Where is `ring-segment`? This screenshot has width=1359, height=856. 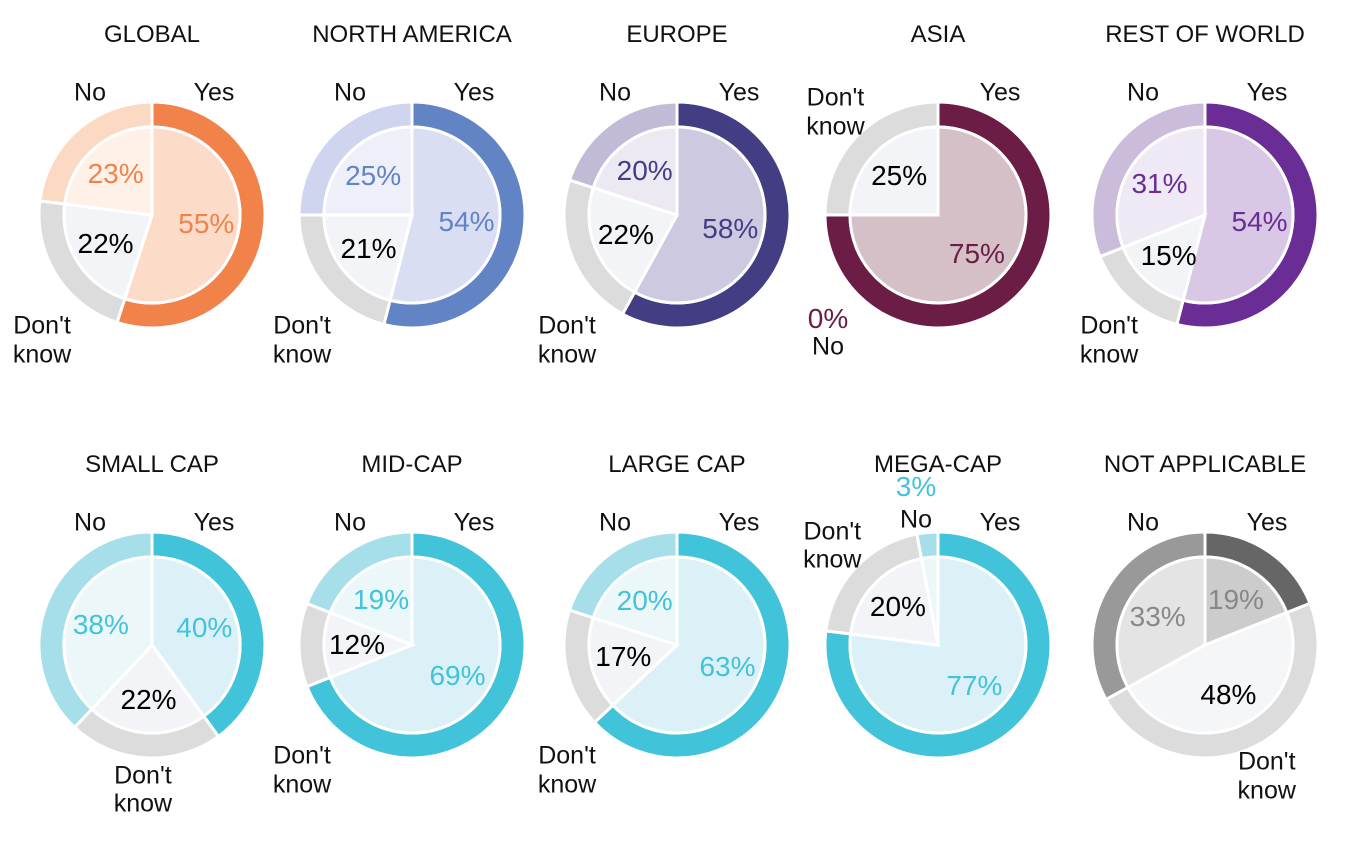
ring-segment is located at coordinates (927, 545).